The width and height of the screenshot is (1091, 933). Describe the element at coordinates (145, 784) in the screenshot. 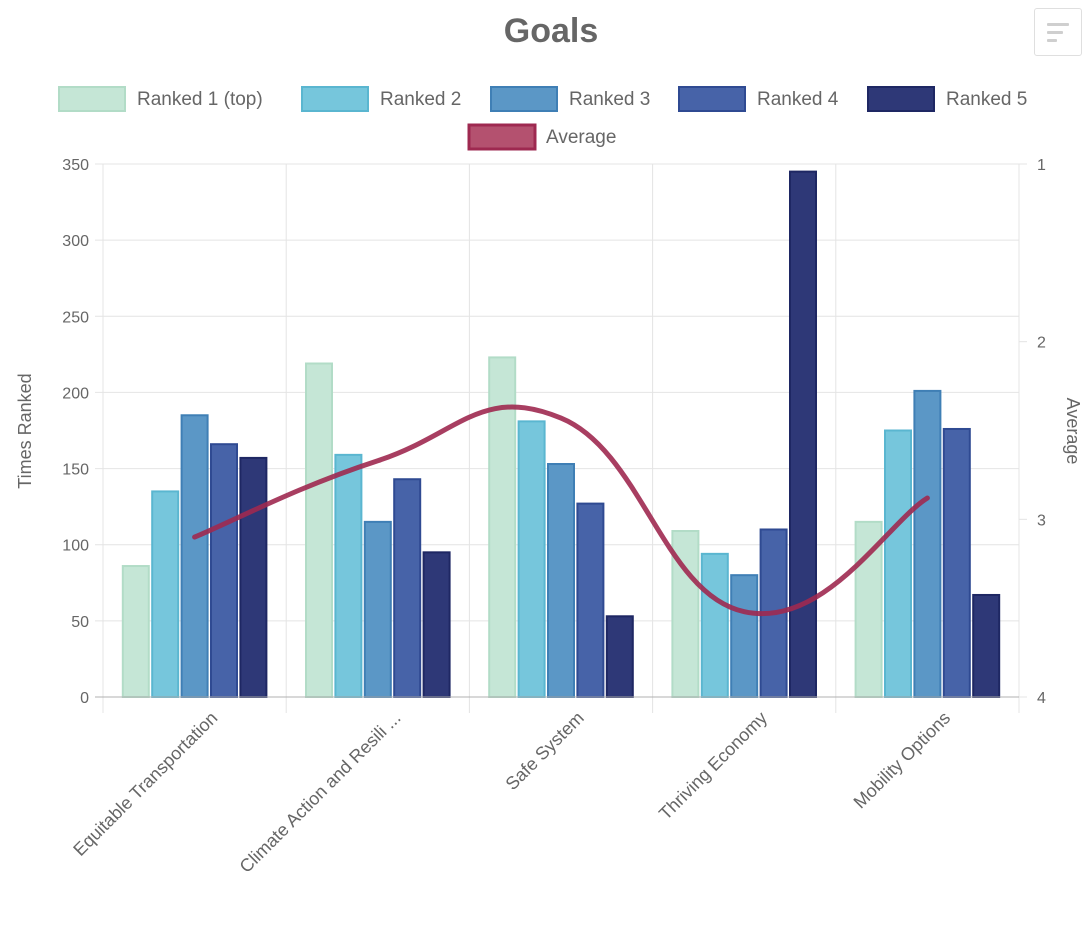

I see `x-tick-label: Equitable Transportation` at that location.